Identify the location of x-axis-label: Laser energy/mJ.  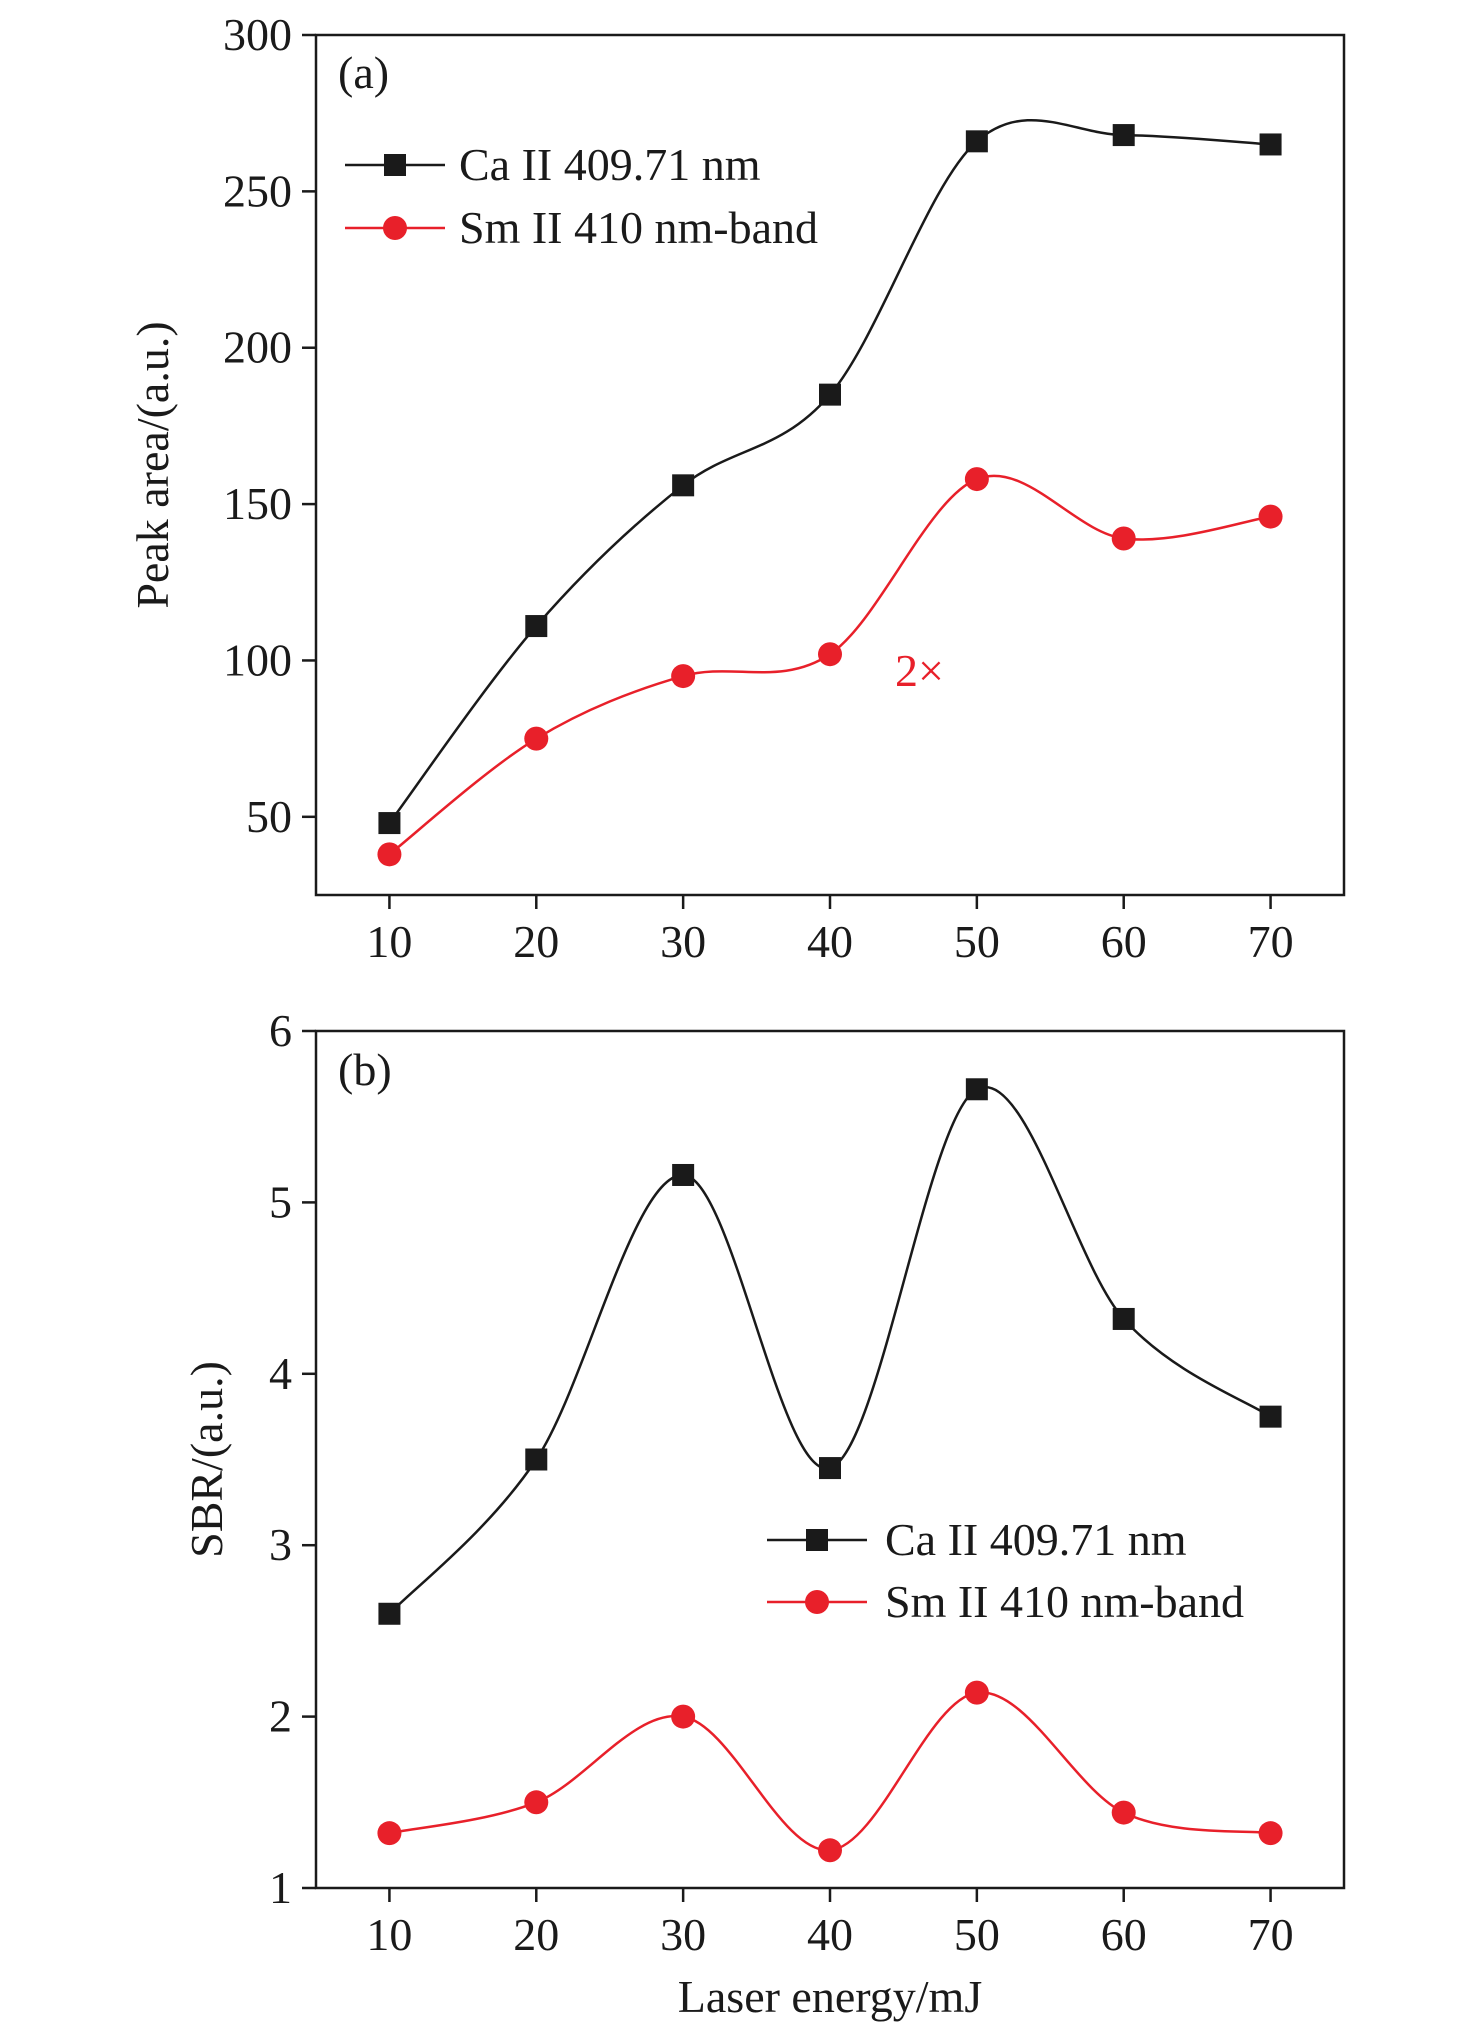
(830, 1996).